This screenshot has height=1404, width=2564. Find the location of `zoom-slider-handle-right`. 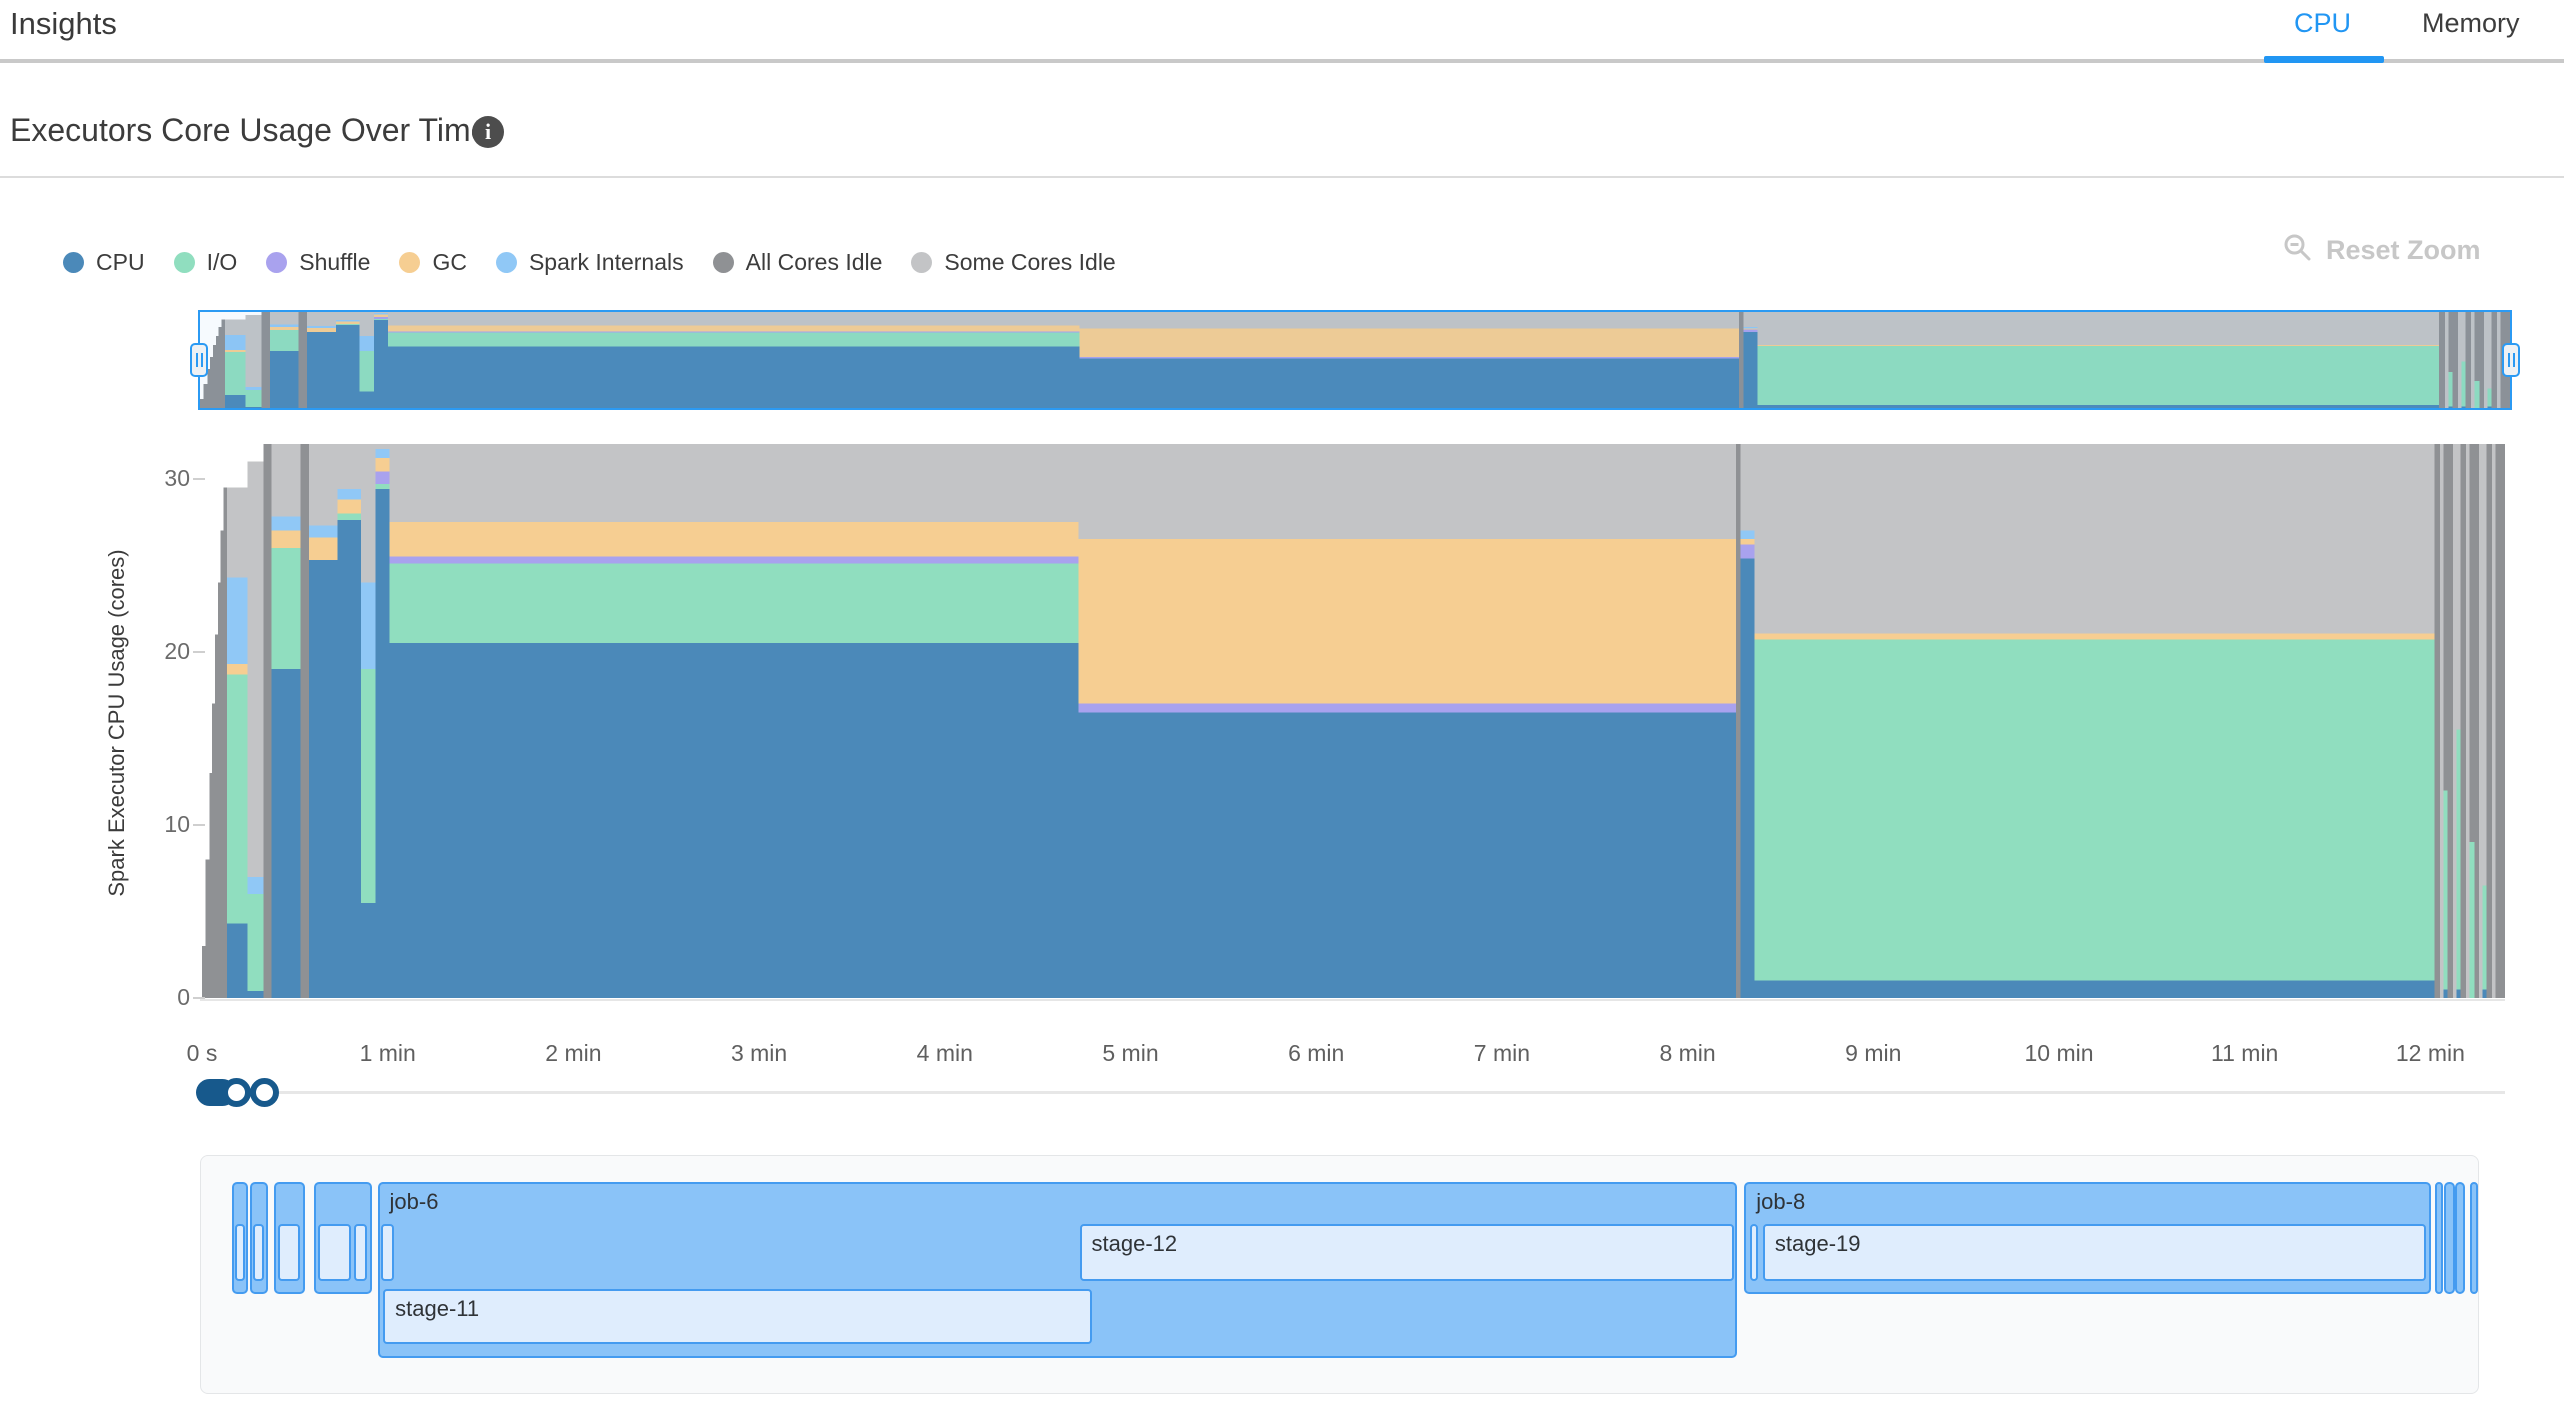

zoom-slider-handle-right is located at coordinates (264, 1092).